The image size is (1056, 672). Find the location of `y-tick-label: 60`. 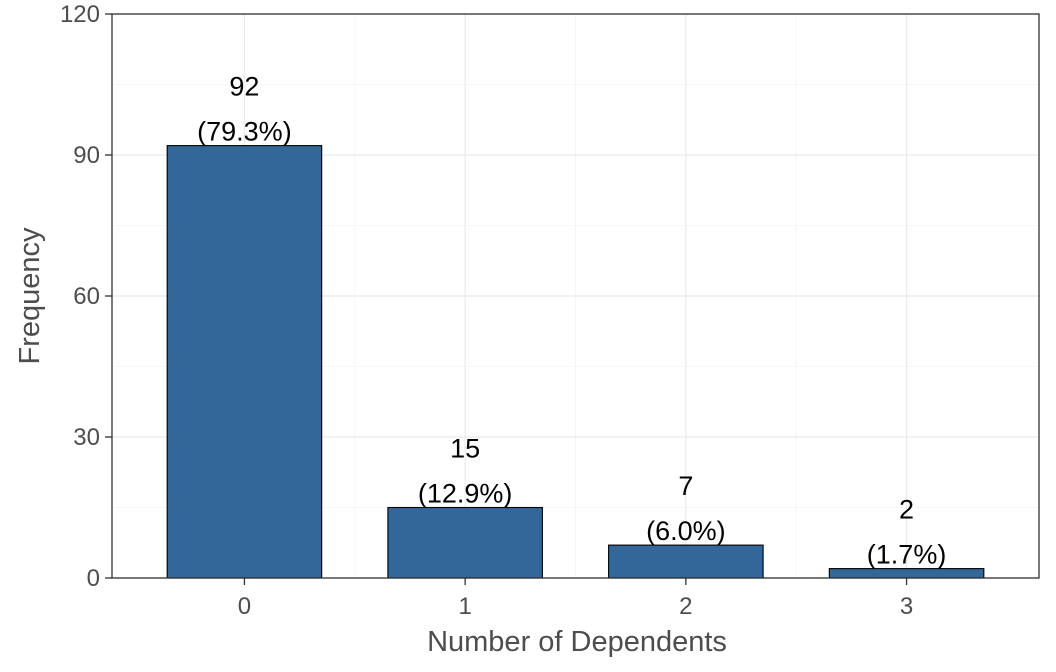

y-tick-label: 60 is located at coordinates (86, 296).